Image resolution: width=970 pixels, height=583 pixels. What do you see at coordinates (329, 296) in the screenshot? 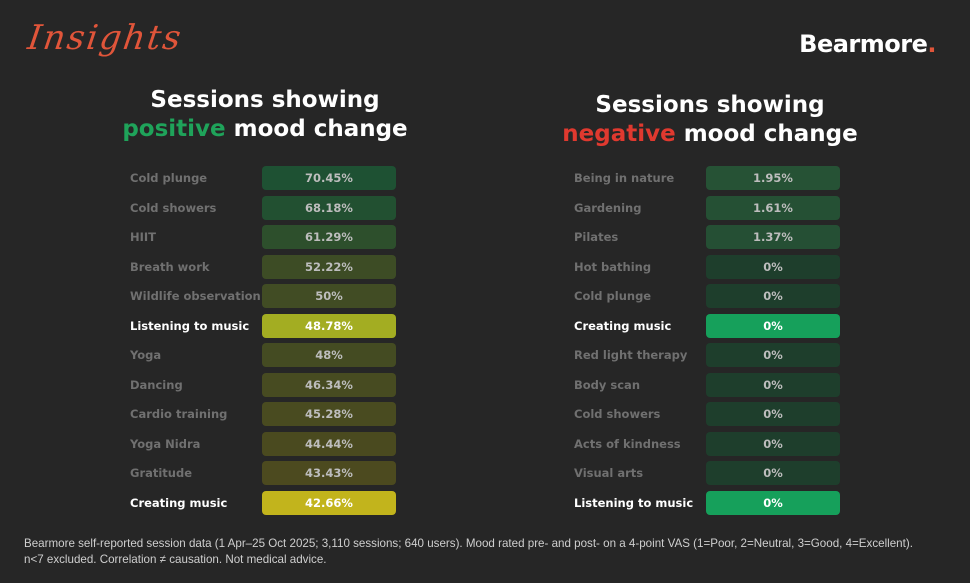
I see `positive-value-bar: 50%` at bounding box center [329, 296].